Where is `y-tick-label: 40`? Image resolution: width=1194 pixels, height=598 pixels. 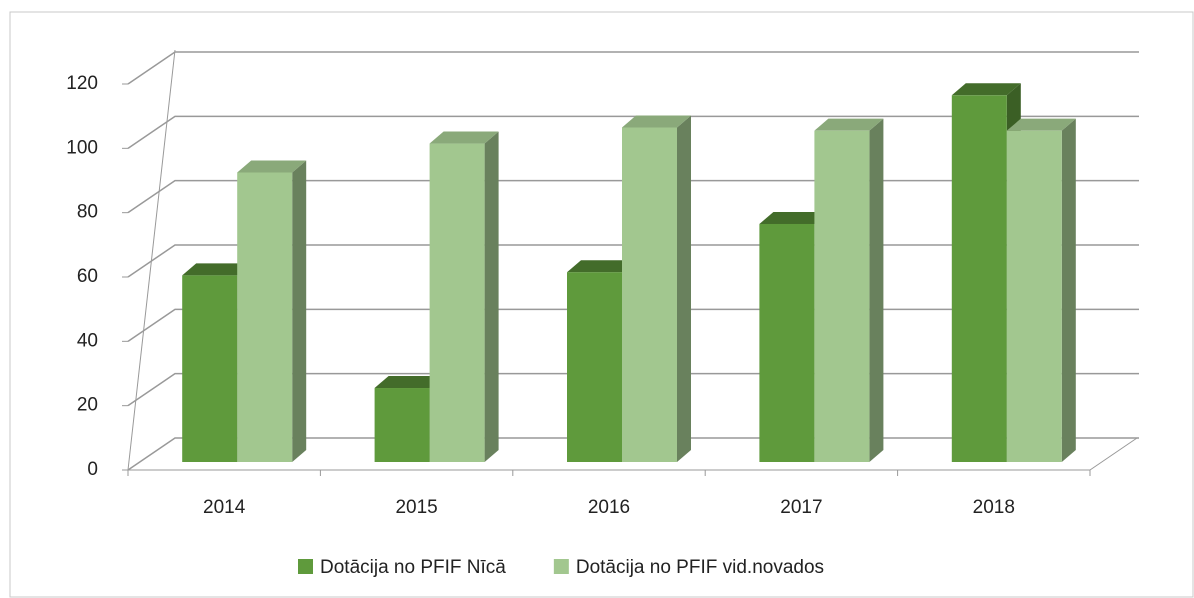 y-tick-label: 40 is located at coordinates (87, 340).